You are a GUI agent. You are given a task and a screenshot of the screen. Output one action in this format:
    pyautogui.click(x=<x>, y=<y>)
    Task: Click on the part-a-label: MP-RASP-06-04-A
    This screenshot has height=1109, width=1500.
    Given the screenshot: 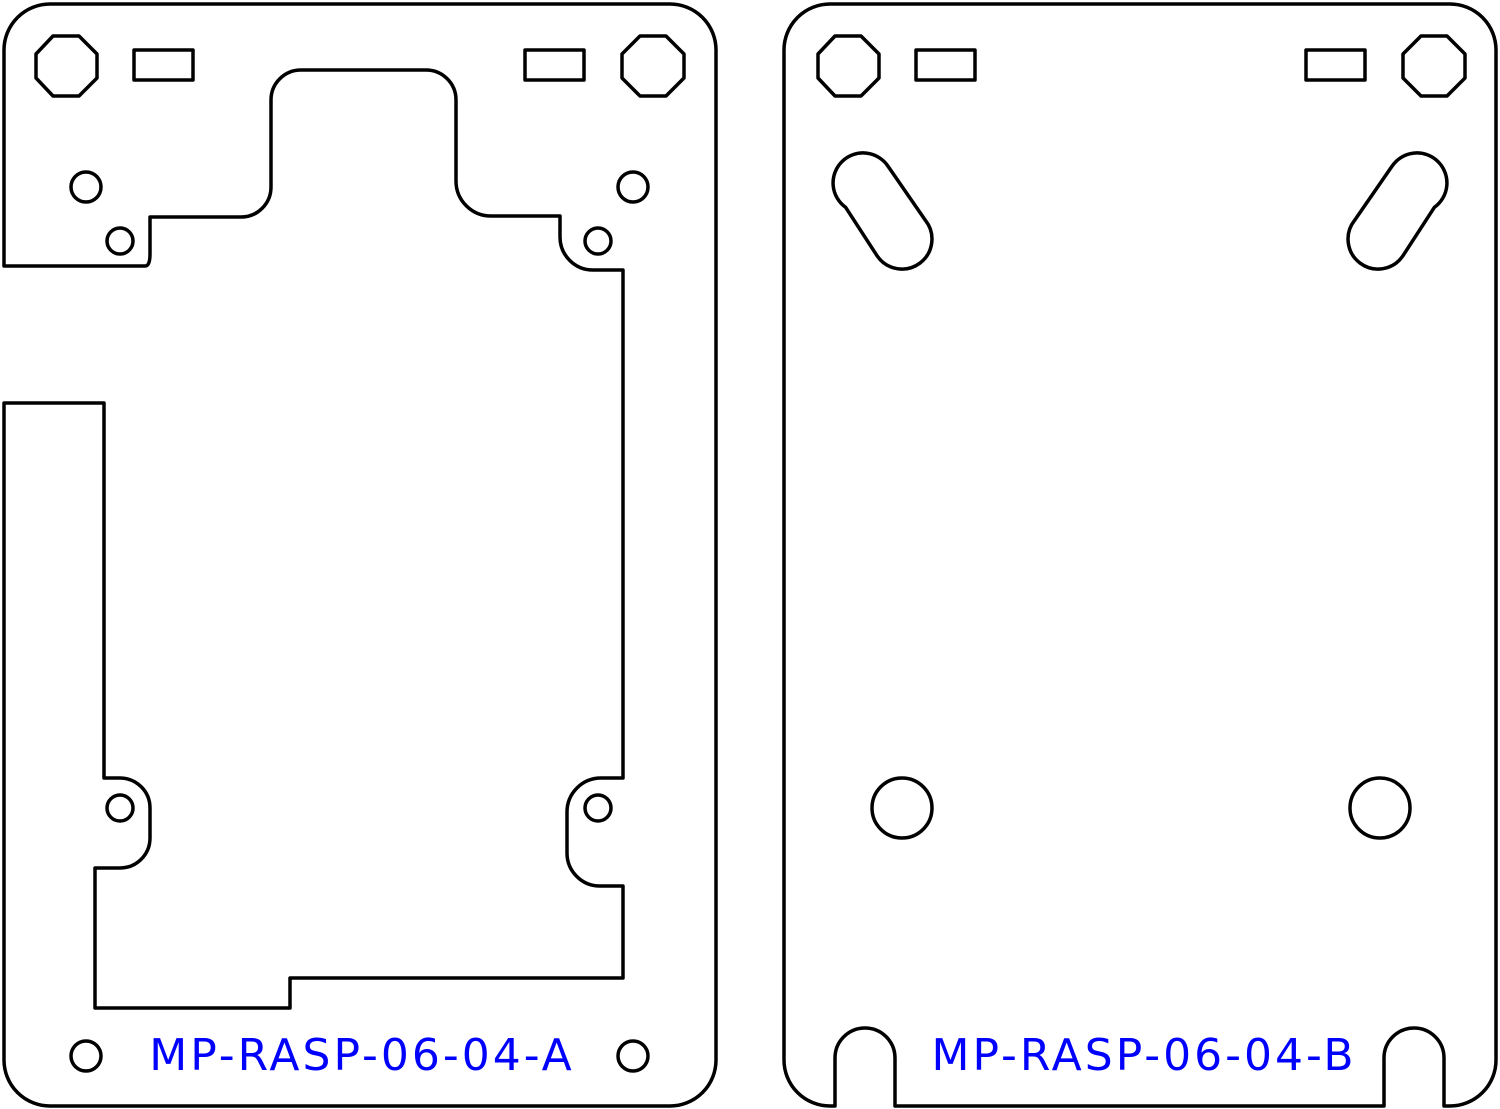 What is the action you would take?
    pyautogui.click(x=362, y=1055)
    